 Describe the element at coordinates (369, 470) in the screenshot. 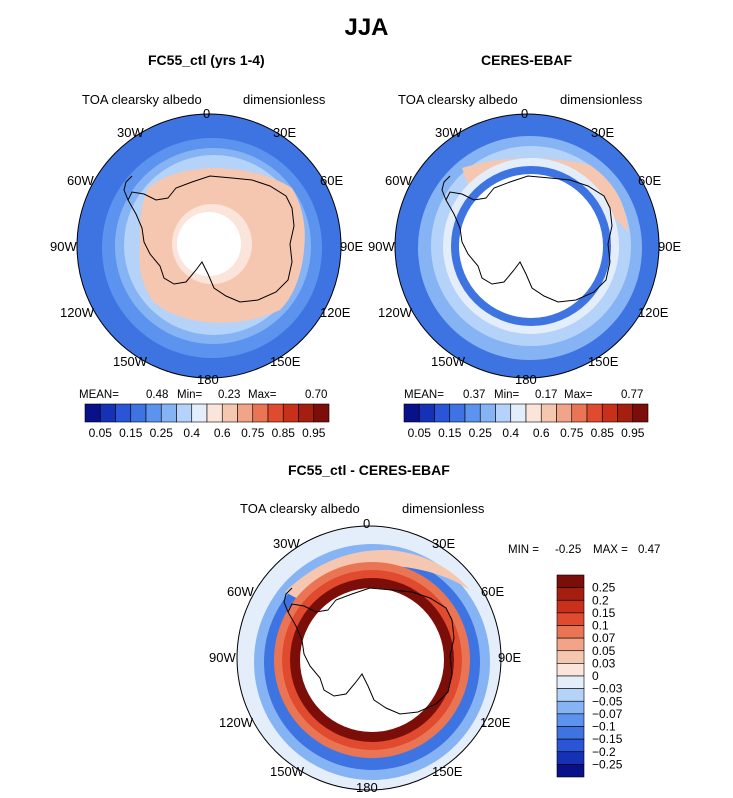

I see `diff-panel-title: FC55_ctl - CERES-EBAF` at that location.